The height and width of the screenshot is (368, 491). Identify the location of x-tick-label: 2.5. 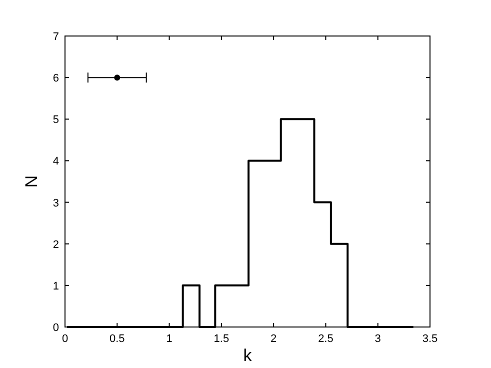
(326, 339).